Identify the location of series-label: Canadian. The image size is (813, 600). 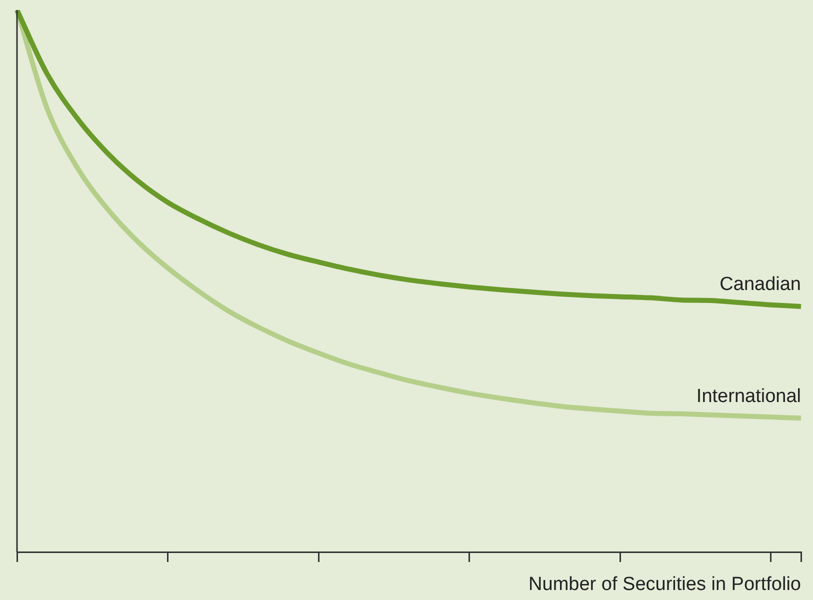
(760, 285).